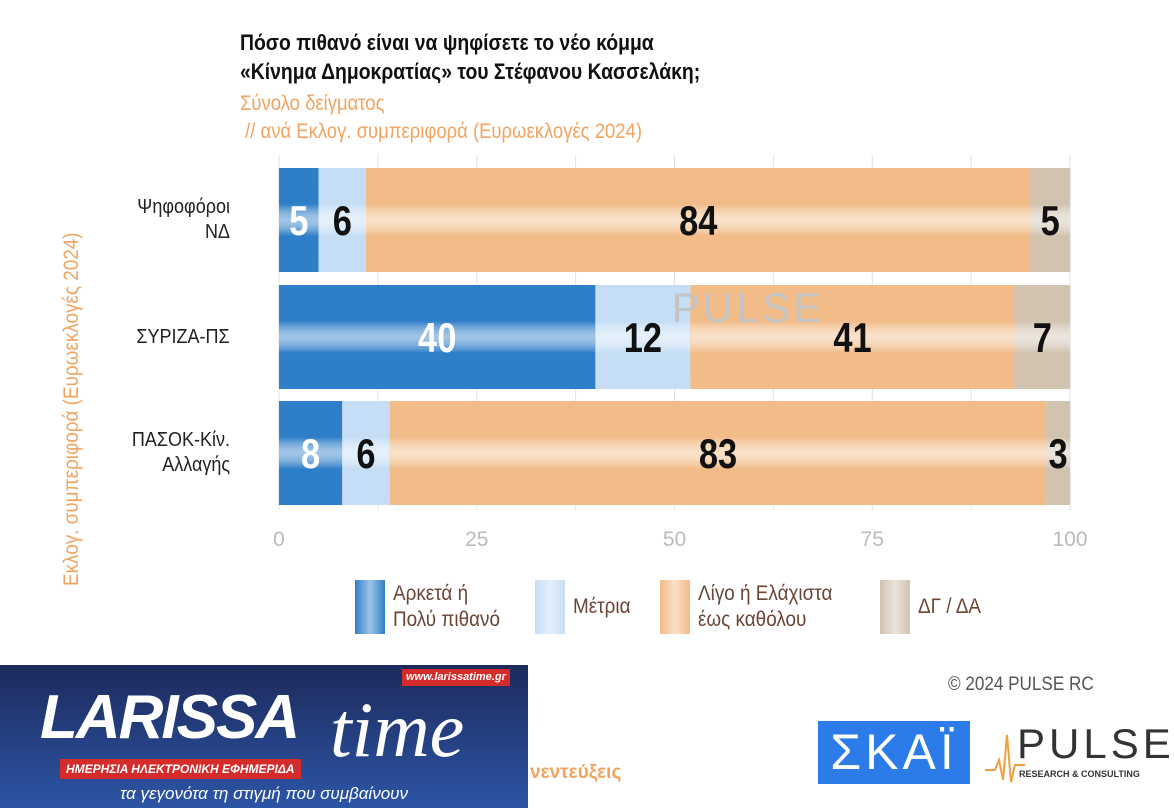  I want to click on legend-item: Μέτρια, so click(586, 607).